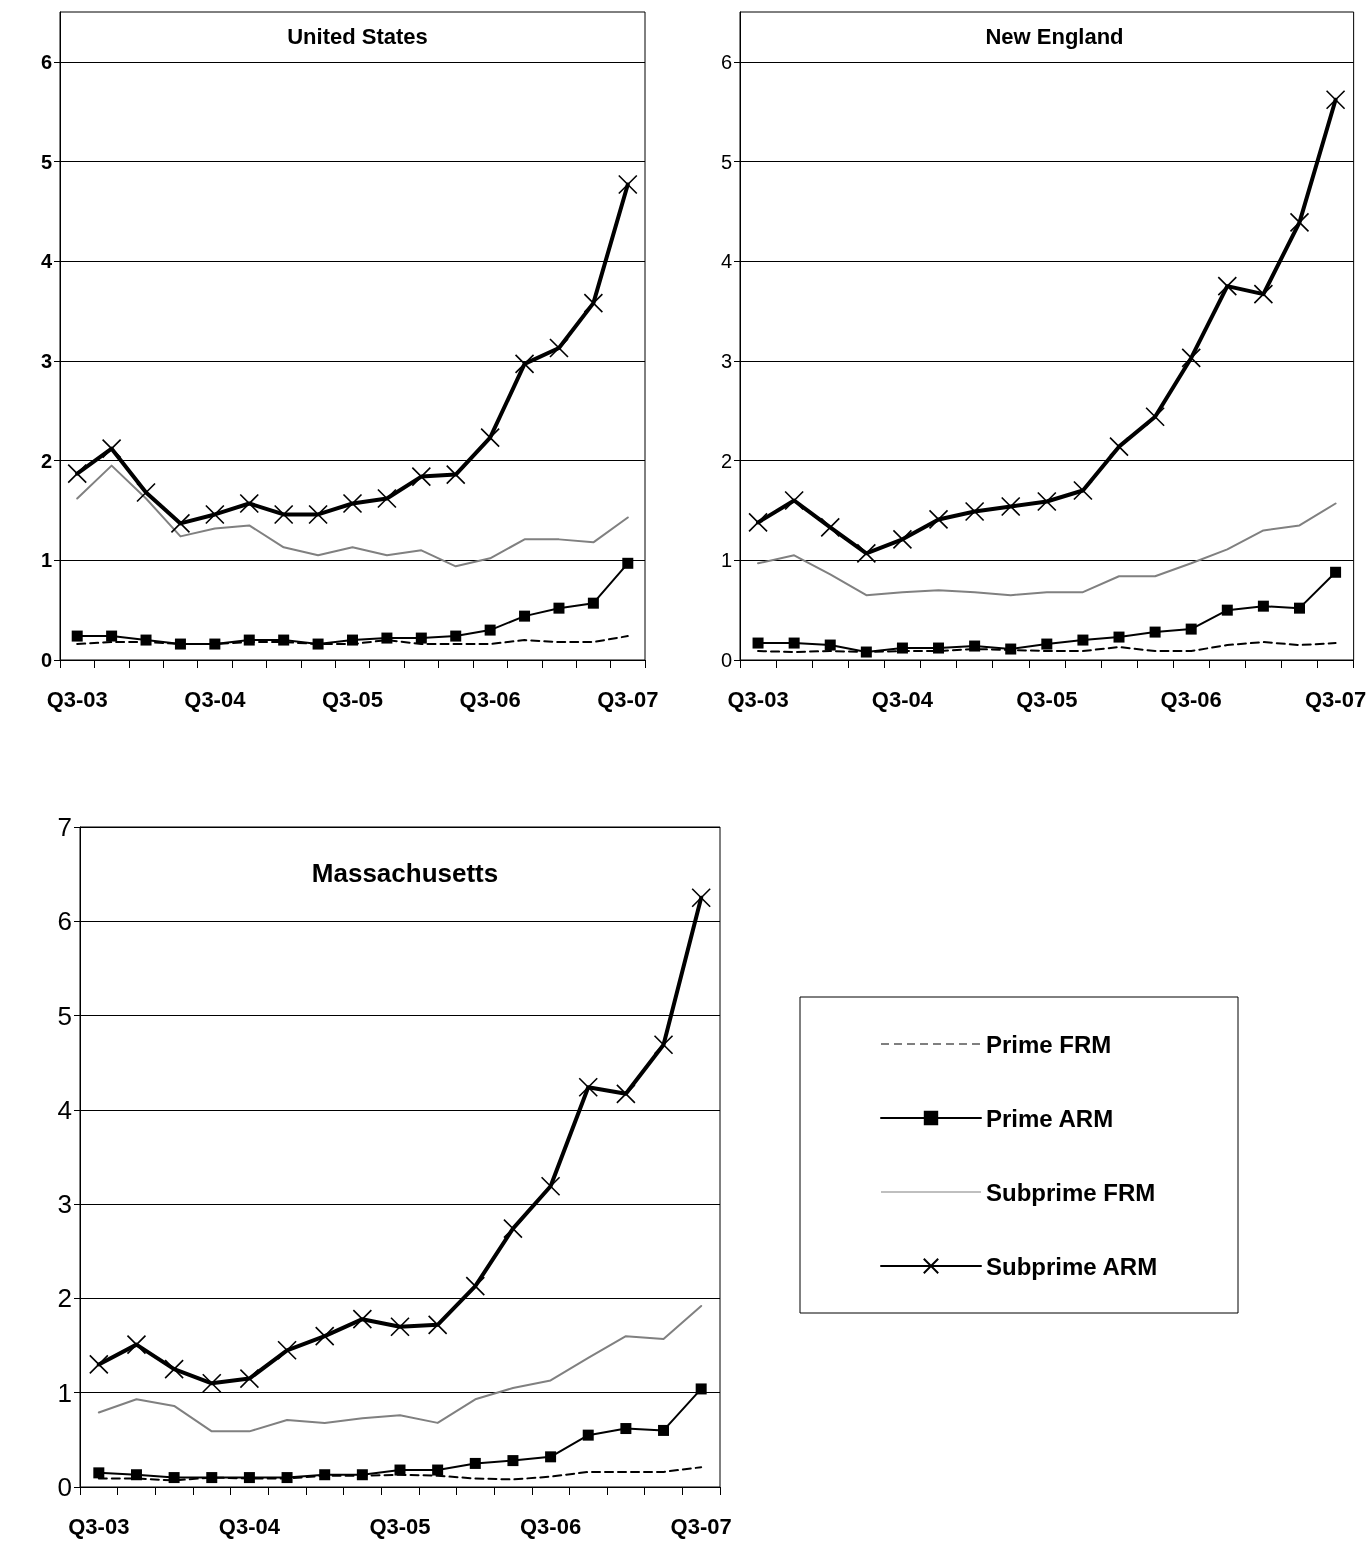 The image size is (1369, 1545). I want to click on text: United States, so click(357, 36).